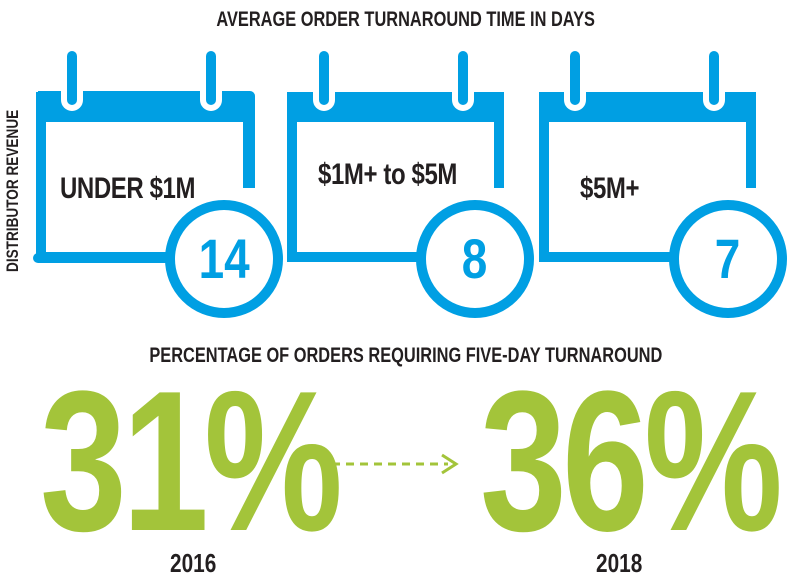 The image size is (812, 584). Describe the element at coordinates (193, 563) in the screenshot. I see `year-label-2016: 2016` at that location.